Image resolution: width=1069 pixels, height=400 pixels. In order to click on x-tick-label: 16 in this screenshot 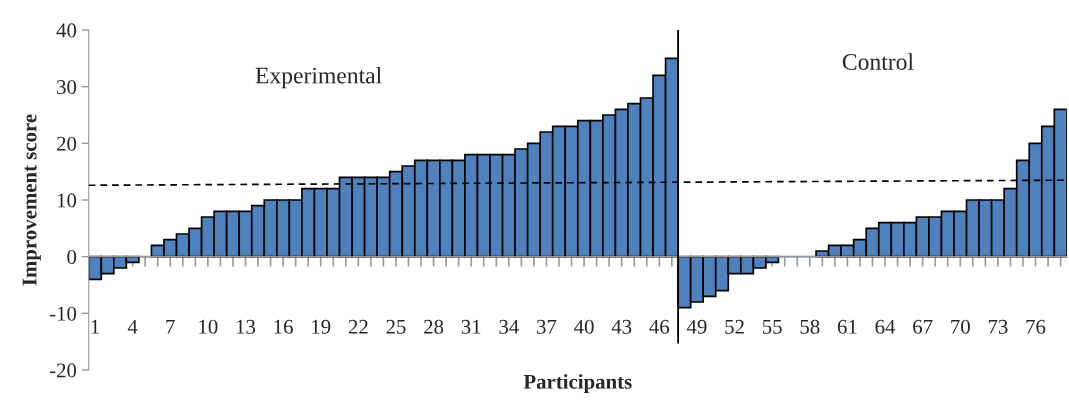, I will do `click(283, 326)`.